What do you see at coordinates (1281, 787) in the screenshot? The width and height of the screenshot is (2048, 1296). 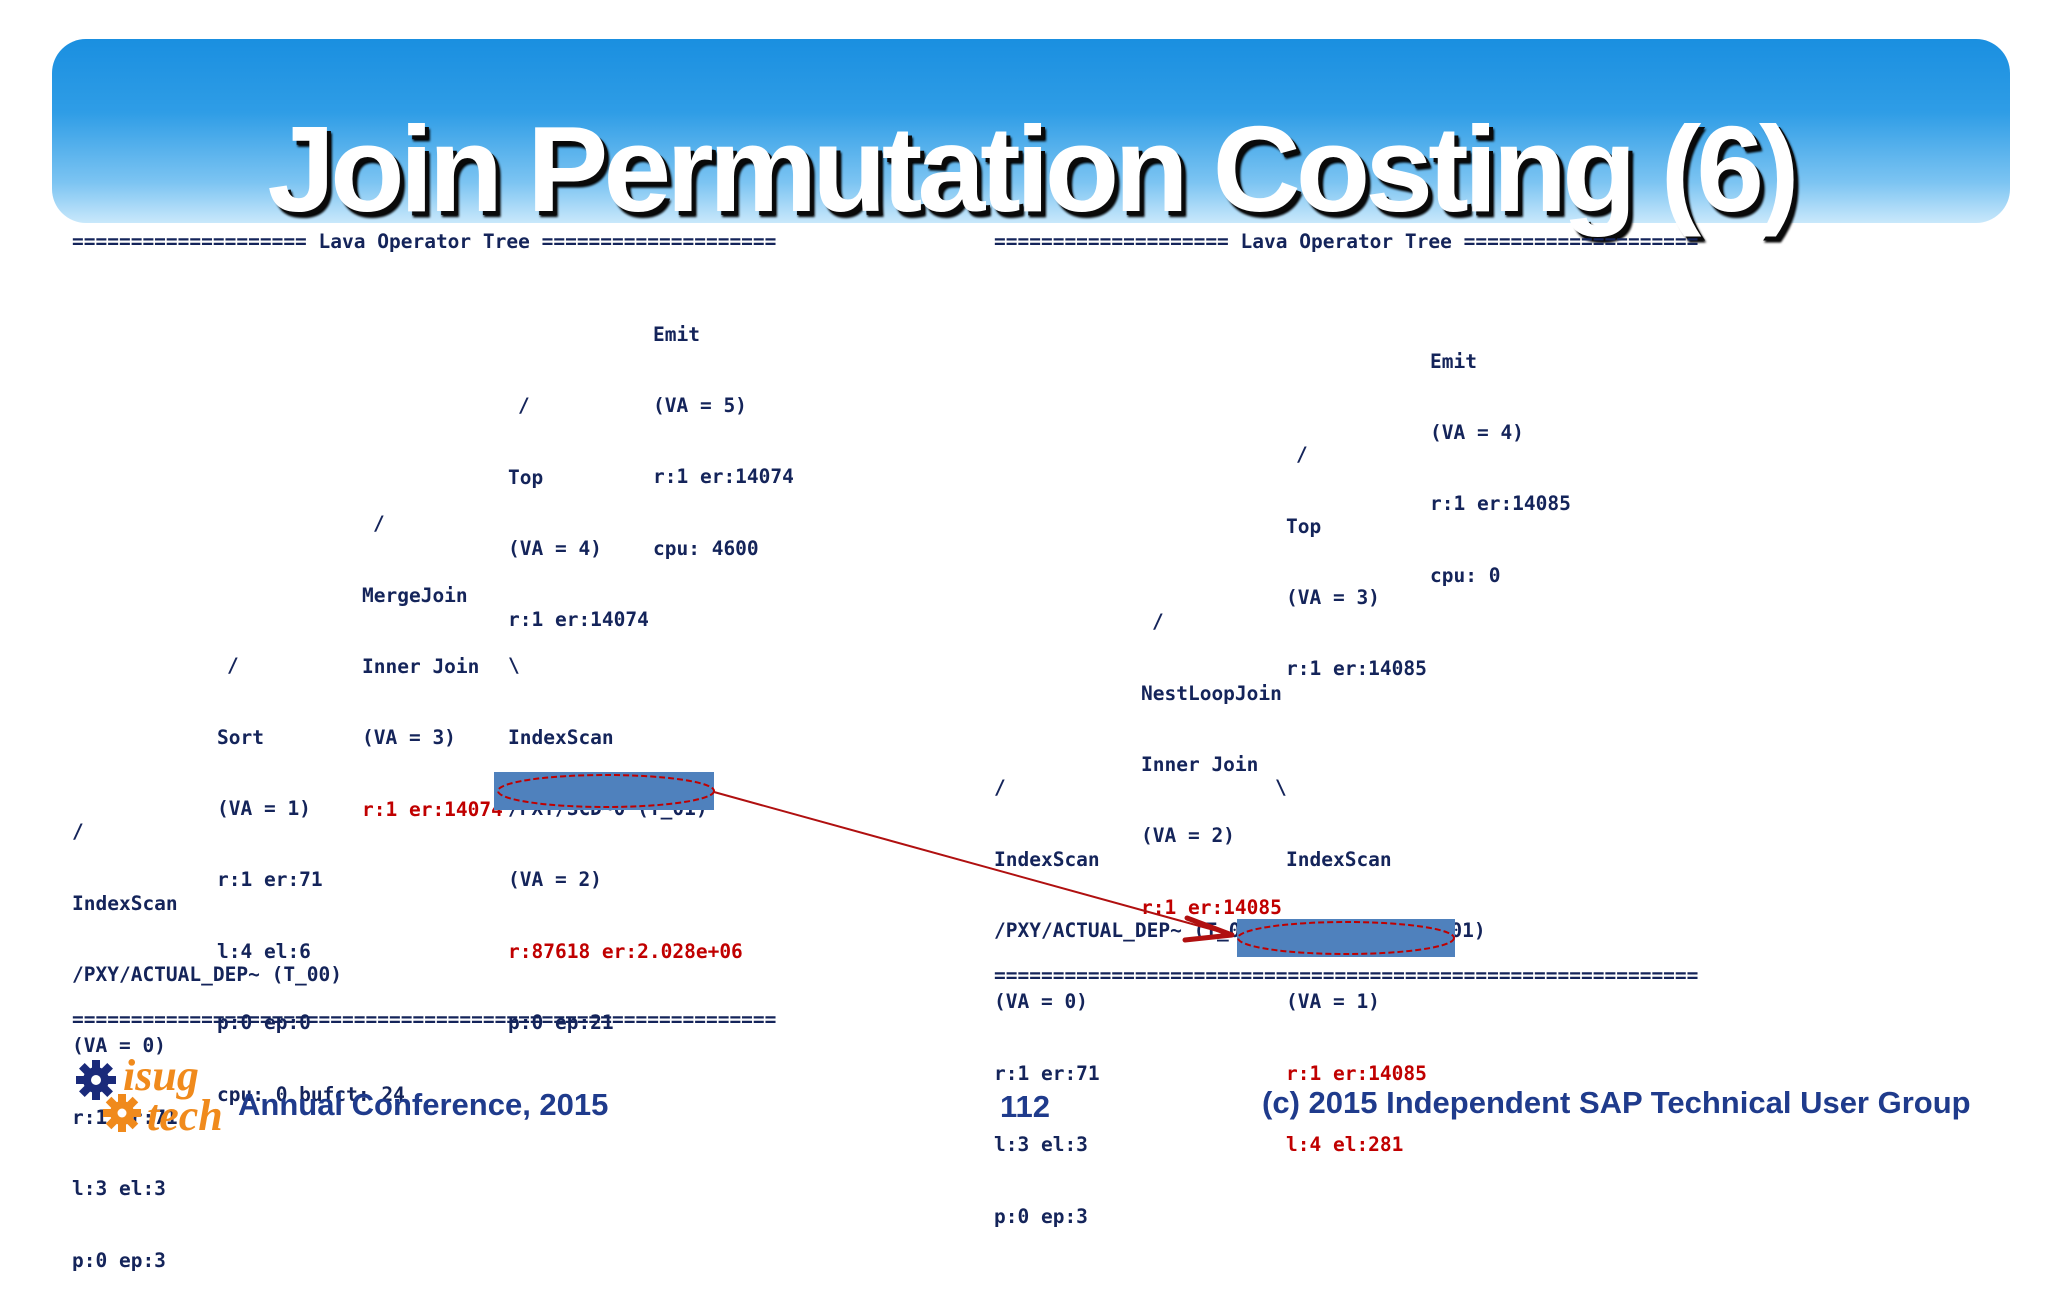 I see `right-indexscan1-connector: \` at bounding box center [1281, 787].